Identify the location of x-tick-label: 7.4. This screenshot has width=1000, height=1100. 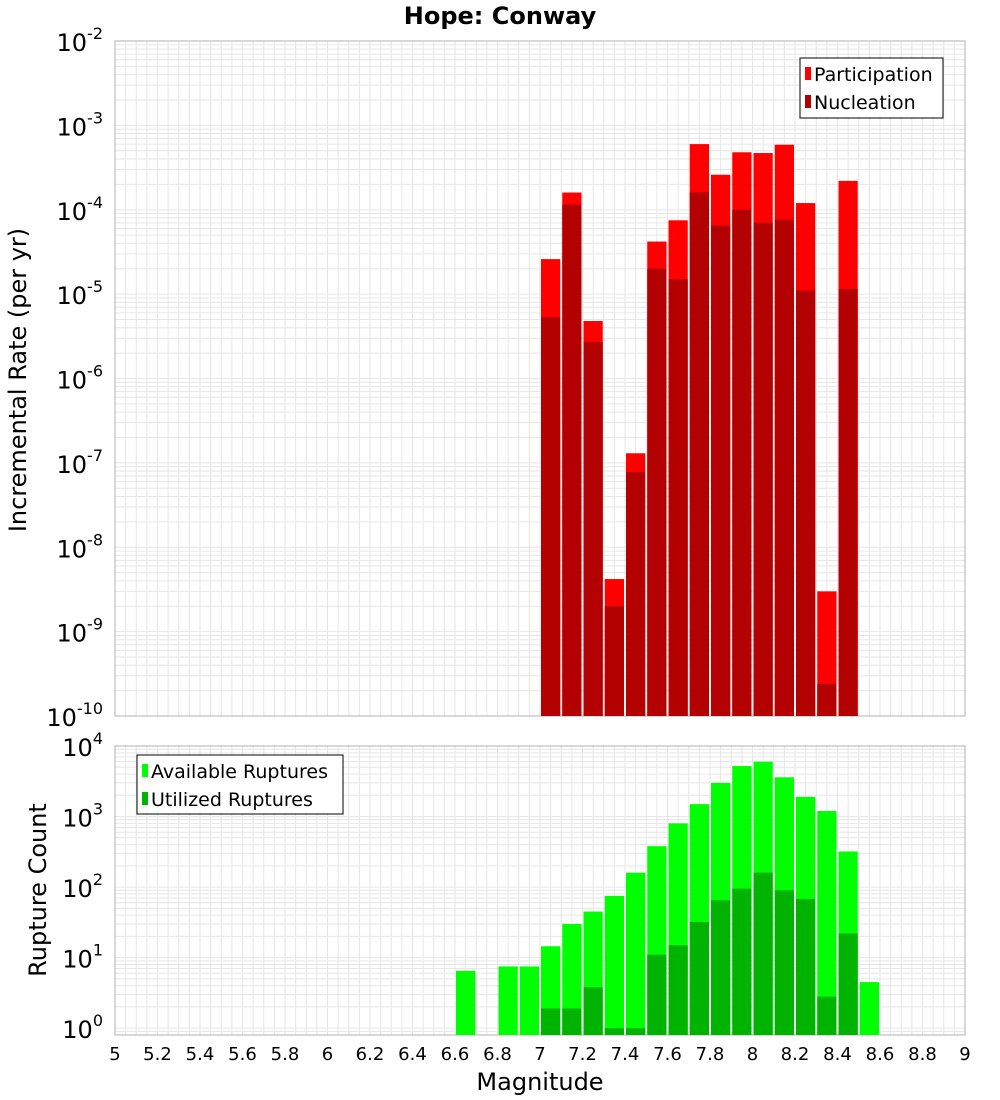
(625, 1054).